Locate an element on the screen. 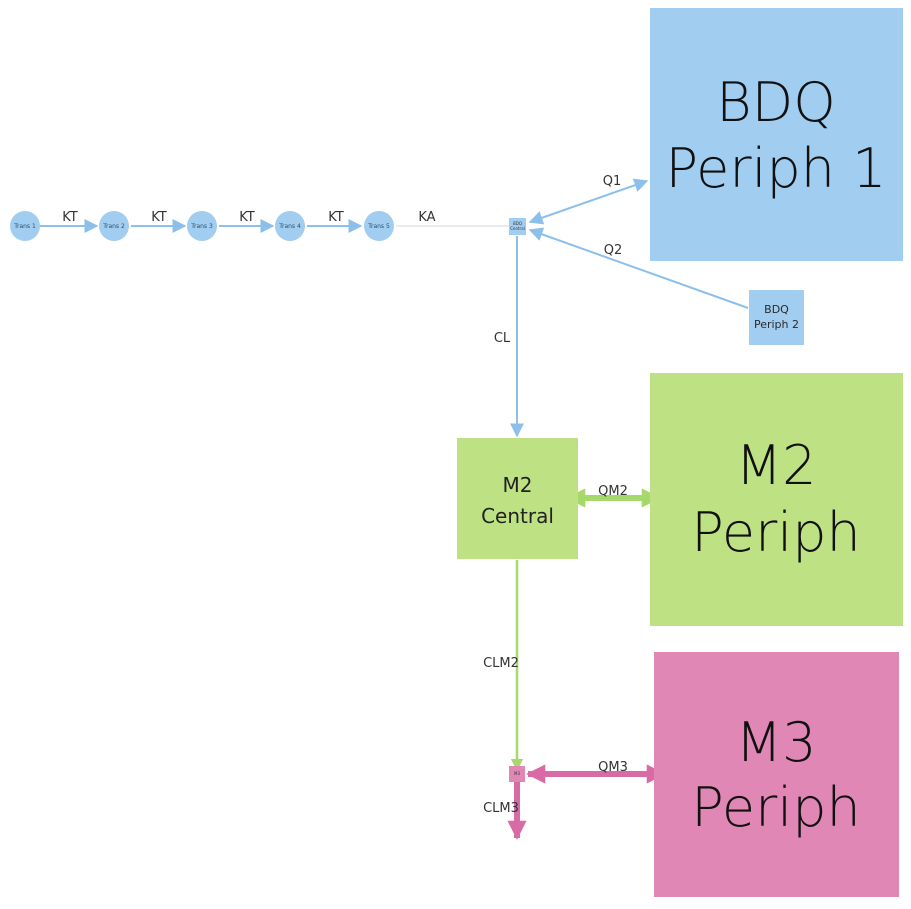 The image size is (911, 909). node-bdq-central-label-2: Central is located at coordinates (517, 228).